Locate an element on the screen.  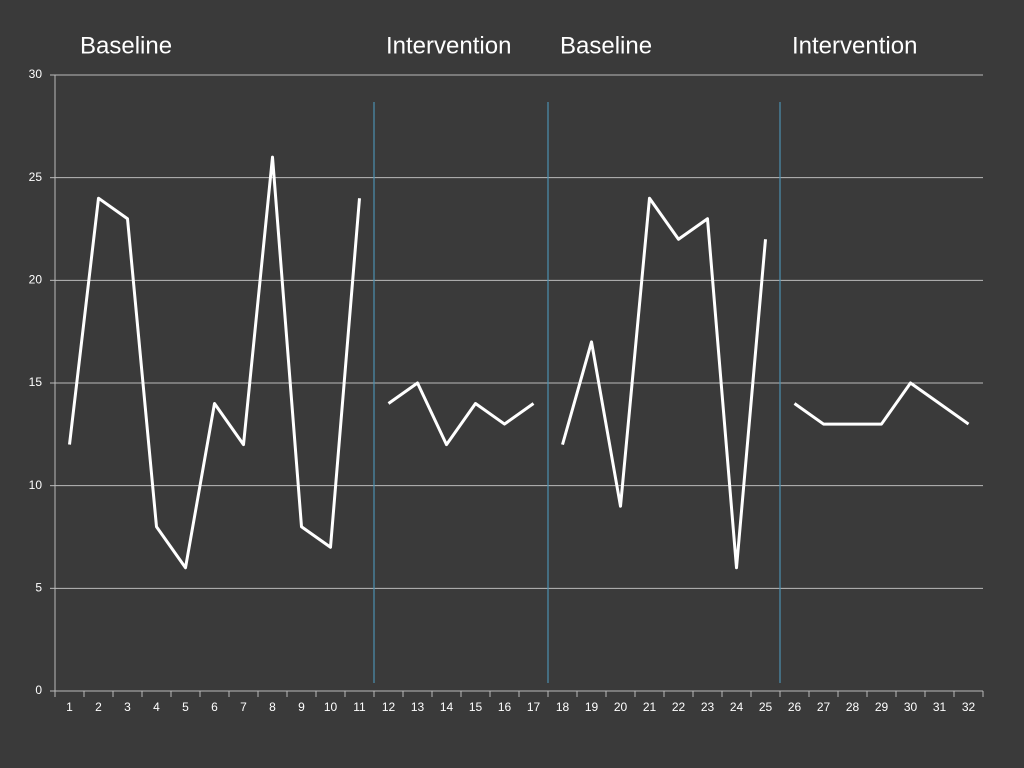
y-tick-label: 30 is located at coordinates (36, 74).